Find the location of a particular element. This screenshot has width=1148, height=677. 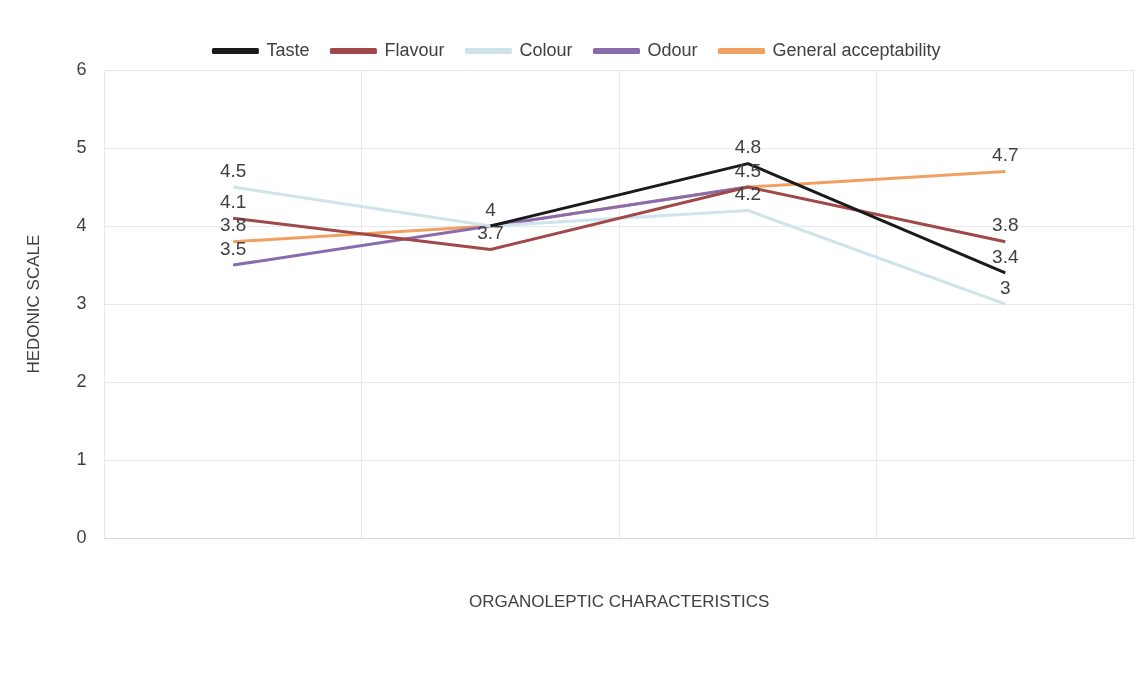

data-label: 4 is located at coordinates (491, 209).